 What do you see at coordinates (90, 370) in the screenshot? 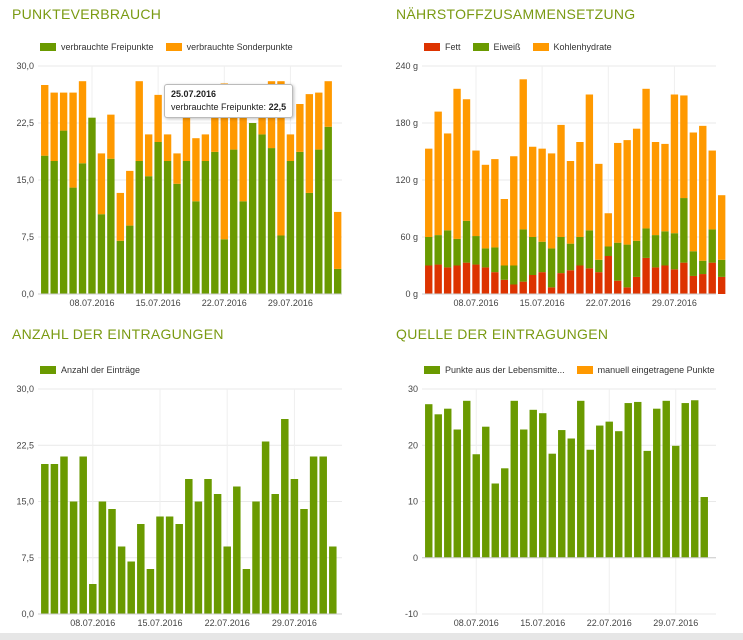
I see `legend-item-anzahl: Anzahl der Einträge` at bounding box center [90, 370].